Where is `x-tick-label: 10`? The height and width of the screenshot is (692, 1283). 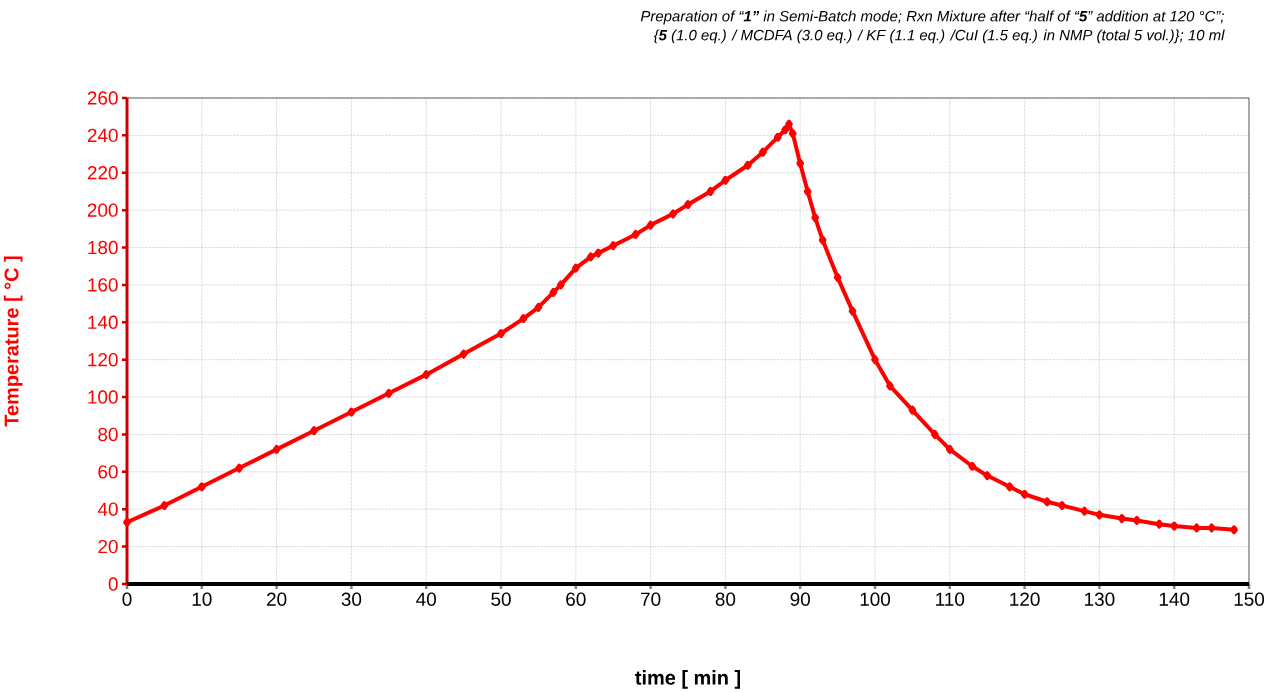 x-tick-label: 10 is located at coordinates (202, 599).